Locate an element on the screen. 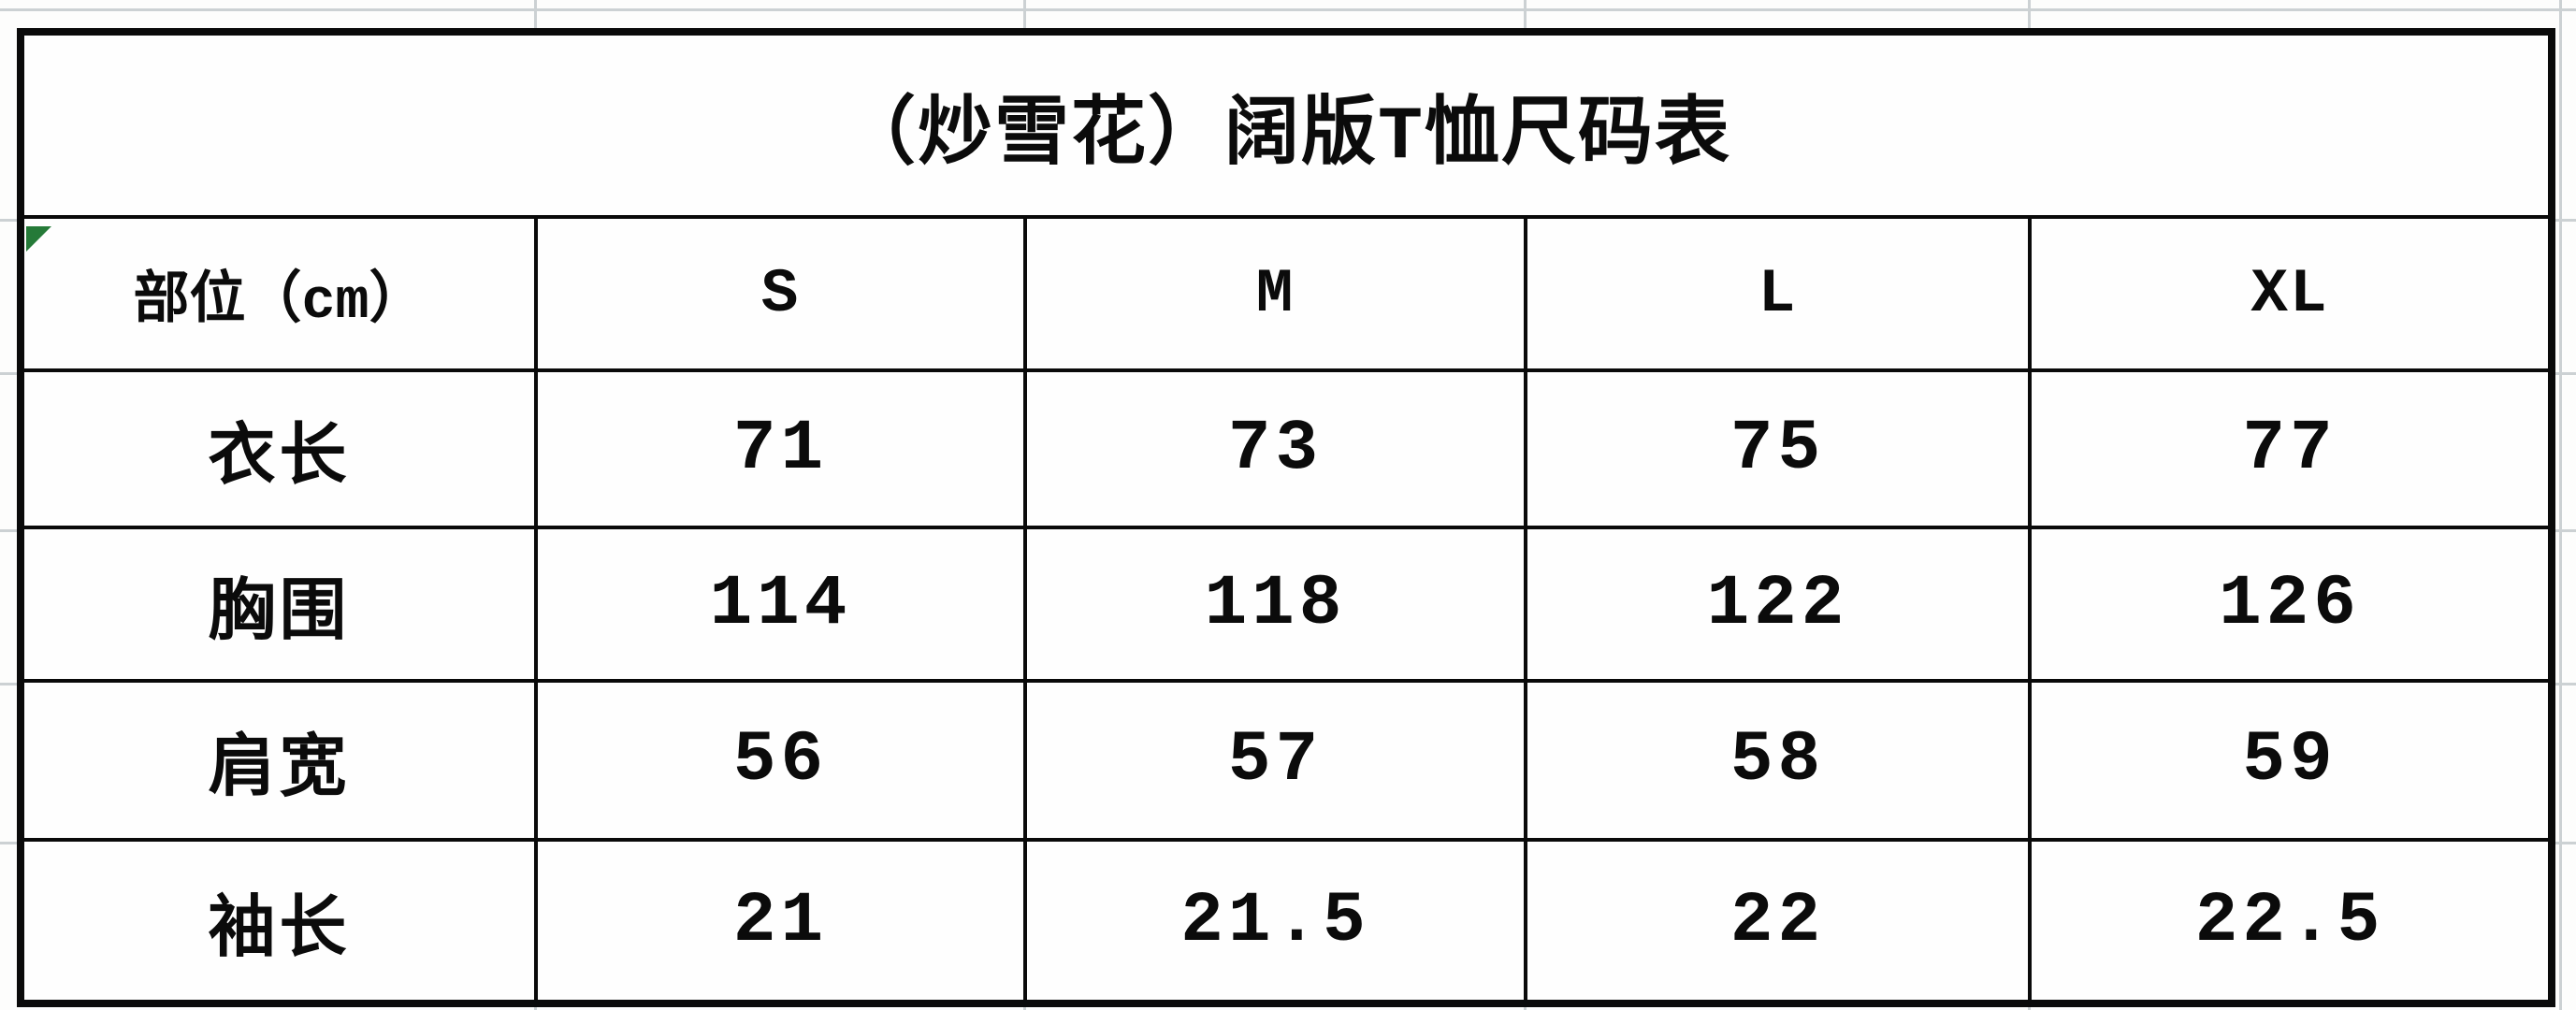 Image resolution: width=2576 pixels, height=1010 pixels. row-label-sleeve-length: 袖长 is located at coordinates (279, 921).